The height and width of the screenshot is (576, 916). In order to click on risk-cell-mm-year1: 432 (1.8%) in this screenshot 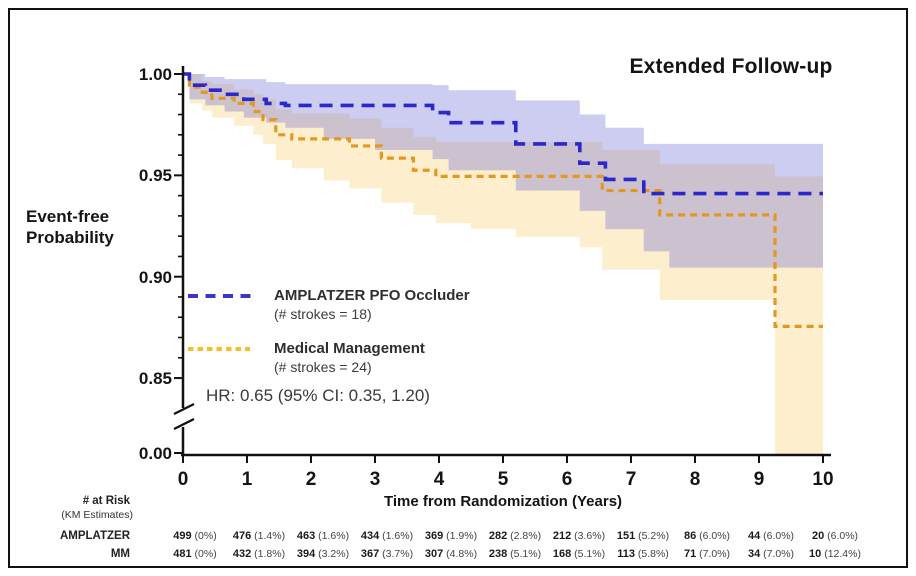, I will do `click(259, 554)`.